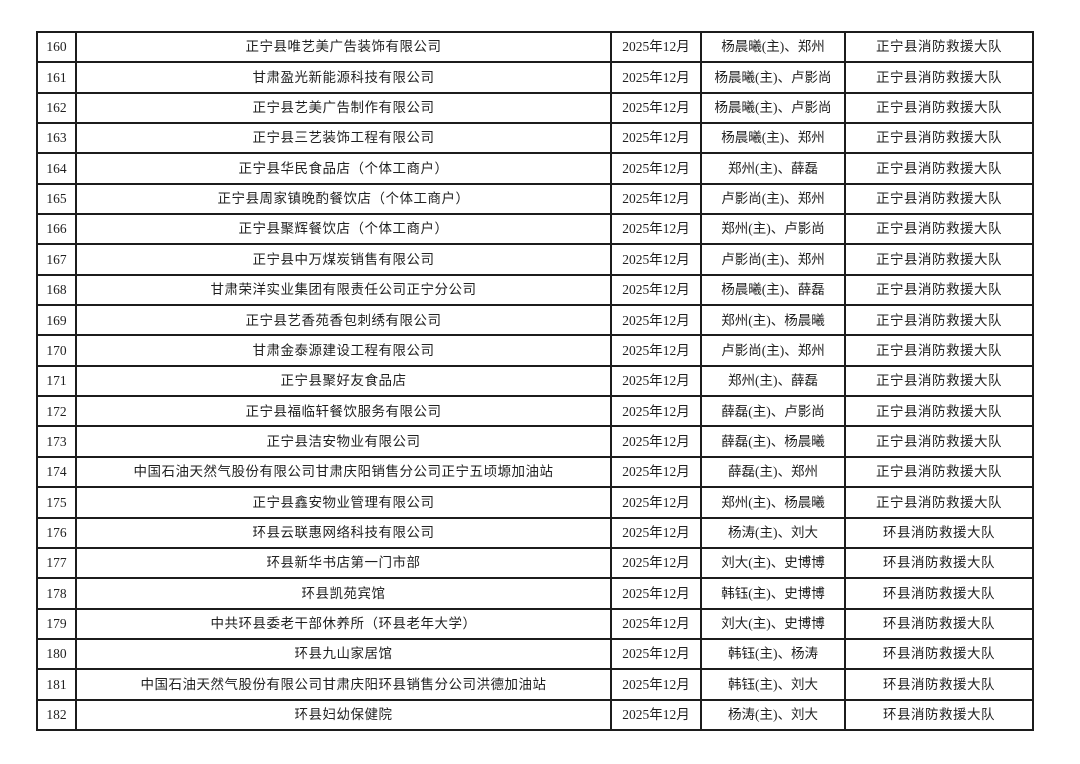 This screenshot has width=1080, height=764. Describe the element at coordinates (56, 229) in the screenshot. I see `sequence-number-cell: 166` at that location.